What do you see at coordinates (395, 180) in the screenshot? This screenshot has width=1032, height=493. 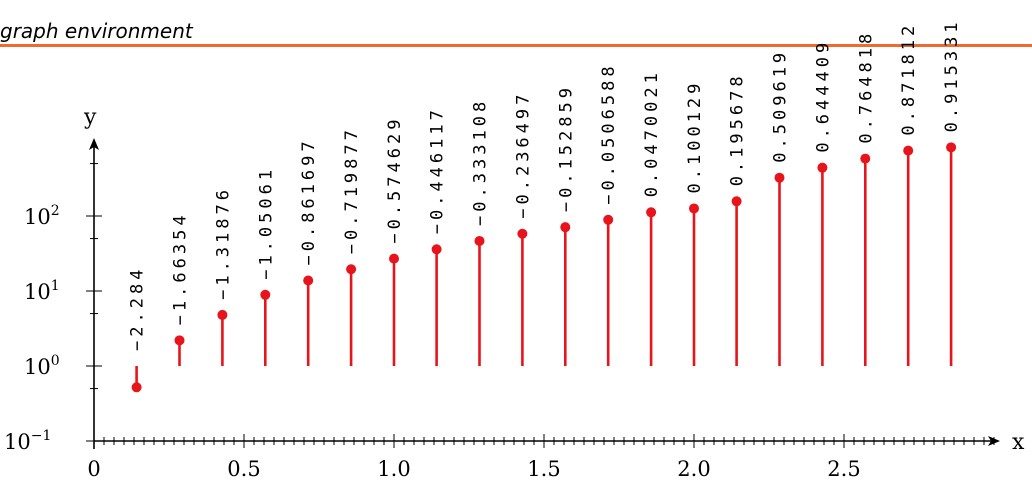 I see `data-label: −0.574629` at bounding box center [395, 180].